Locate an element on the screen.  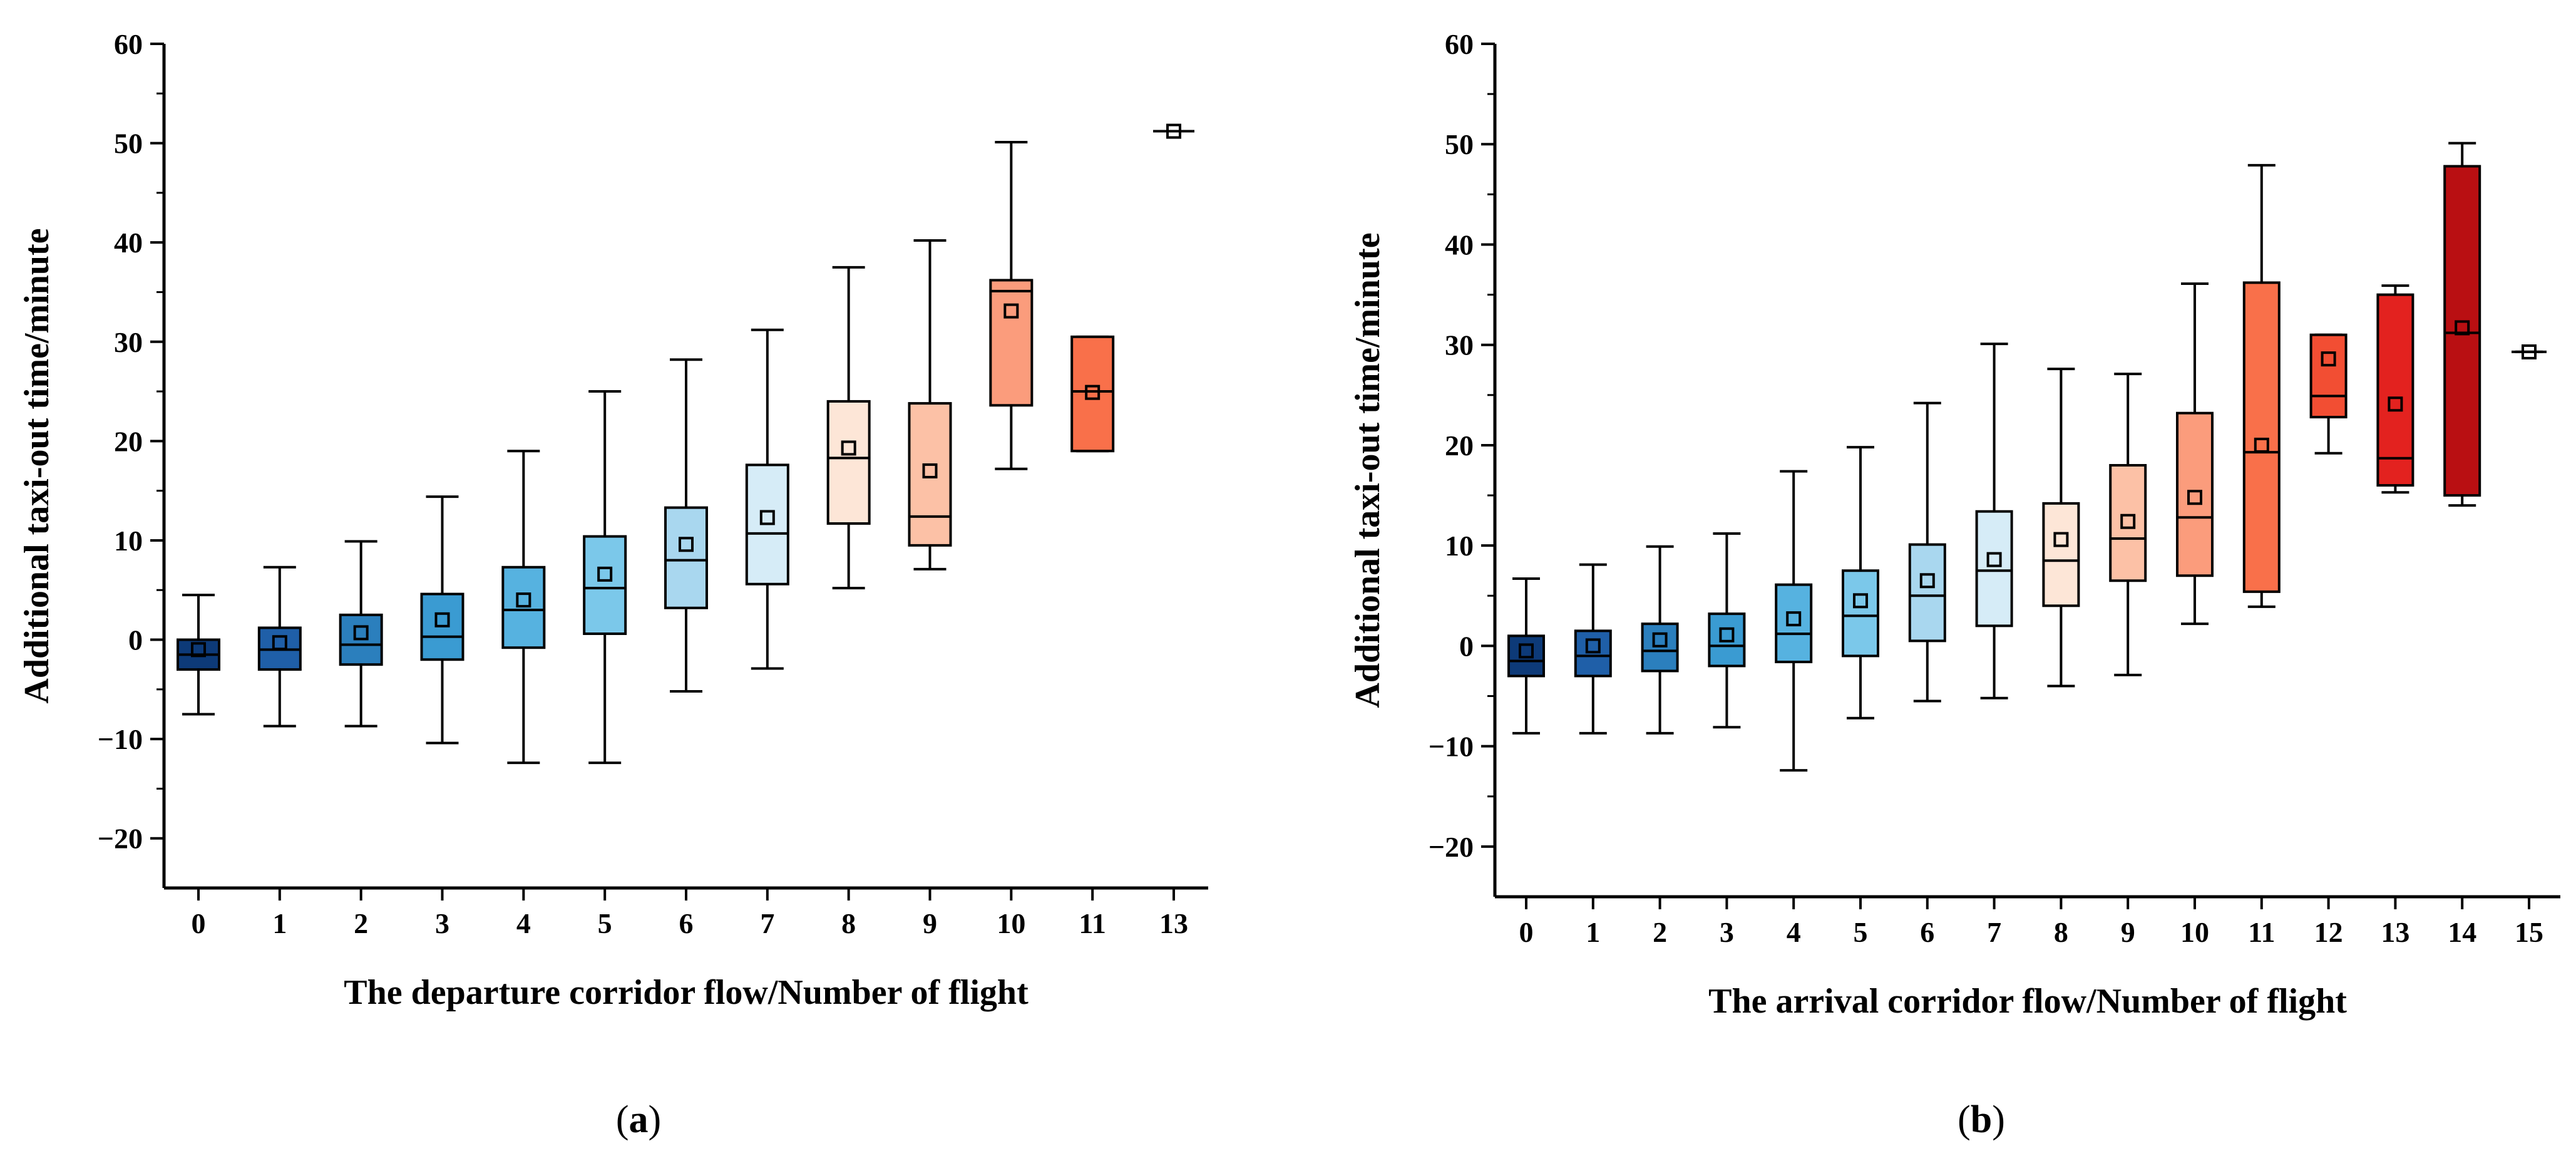
x-tick-label: 8 is located at coordinates (2061, 932).